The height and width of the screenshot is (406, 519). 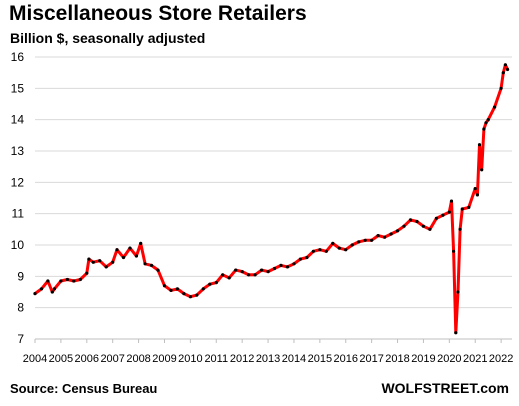 What do you see at coordinates (18, 57) in the screenshot?
I see `y-tick-label: 16` at bounding box center [18, 57].